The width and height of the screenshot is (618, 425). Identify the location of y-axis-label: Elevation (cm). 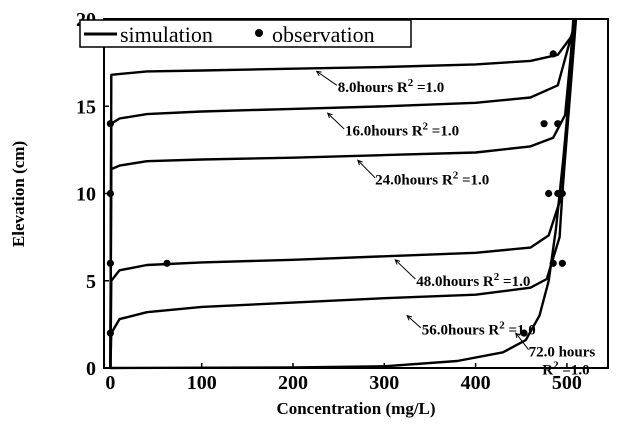
(18, 194).